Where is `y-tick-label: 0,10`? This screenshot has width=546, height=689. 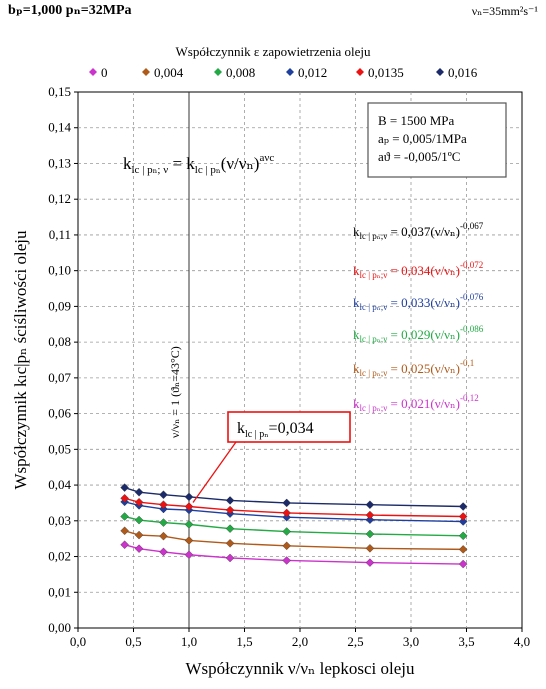
y-tick-label: 0,10 is located at coordinates (59, 270).